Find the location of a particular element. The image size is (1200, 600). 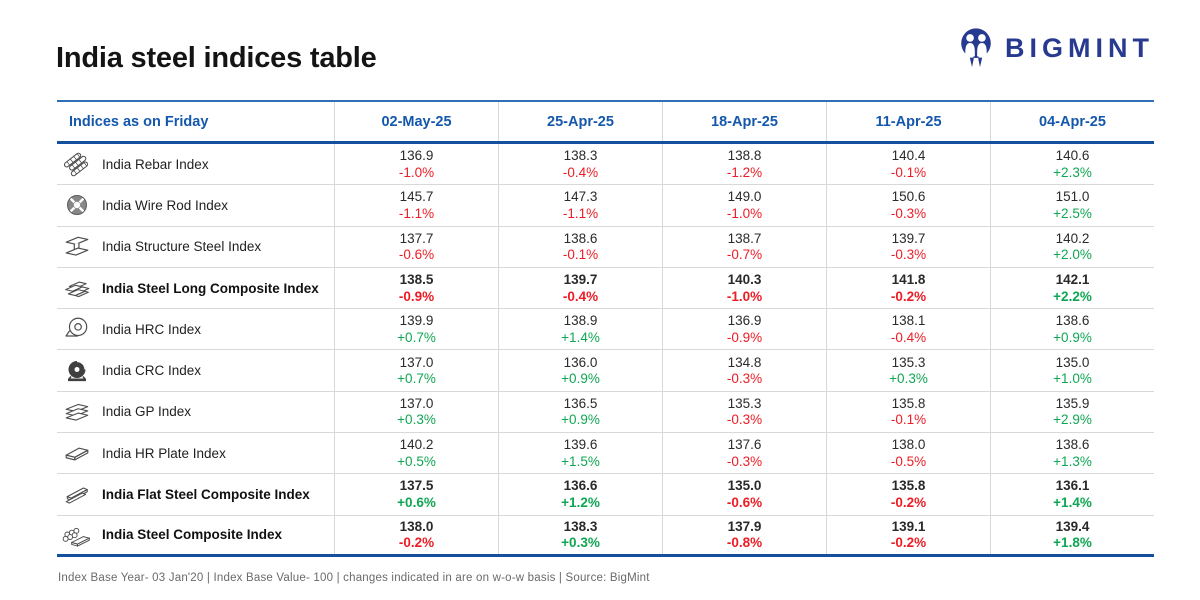

index-value-cell: 136.1 +1.4% is located at coordinates (1072, 494).